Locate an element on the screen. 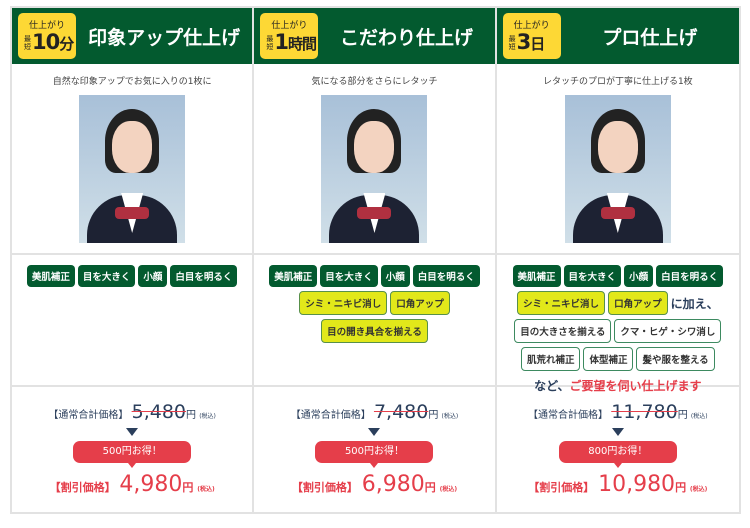  plan-header: 仕上がり 最短 1時間 こだわり仕上げ is located at coordinates (374, 36).